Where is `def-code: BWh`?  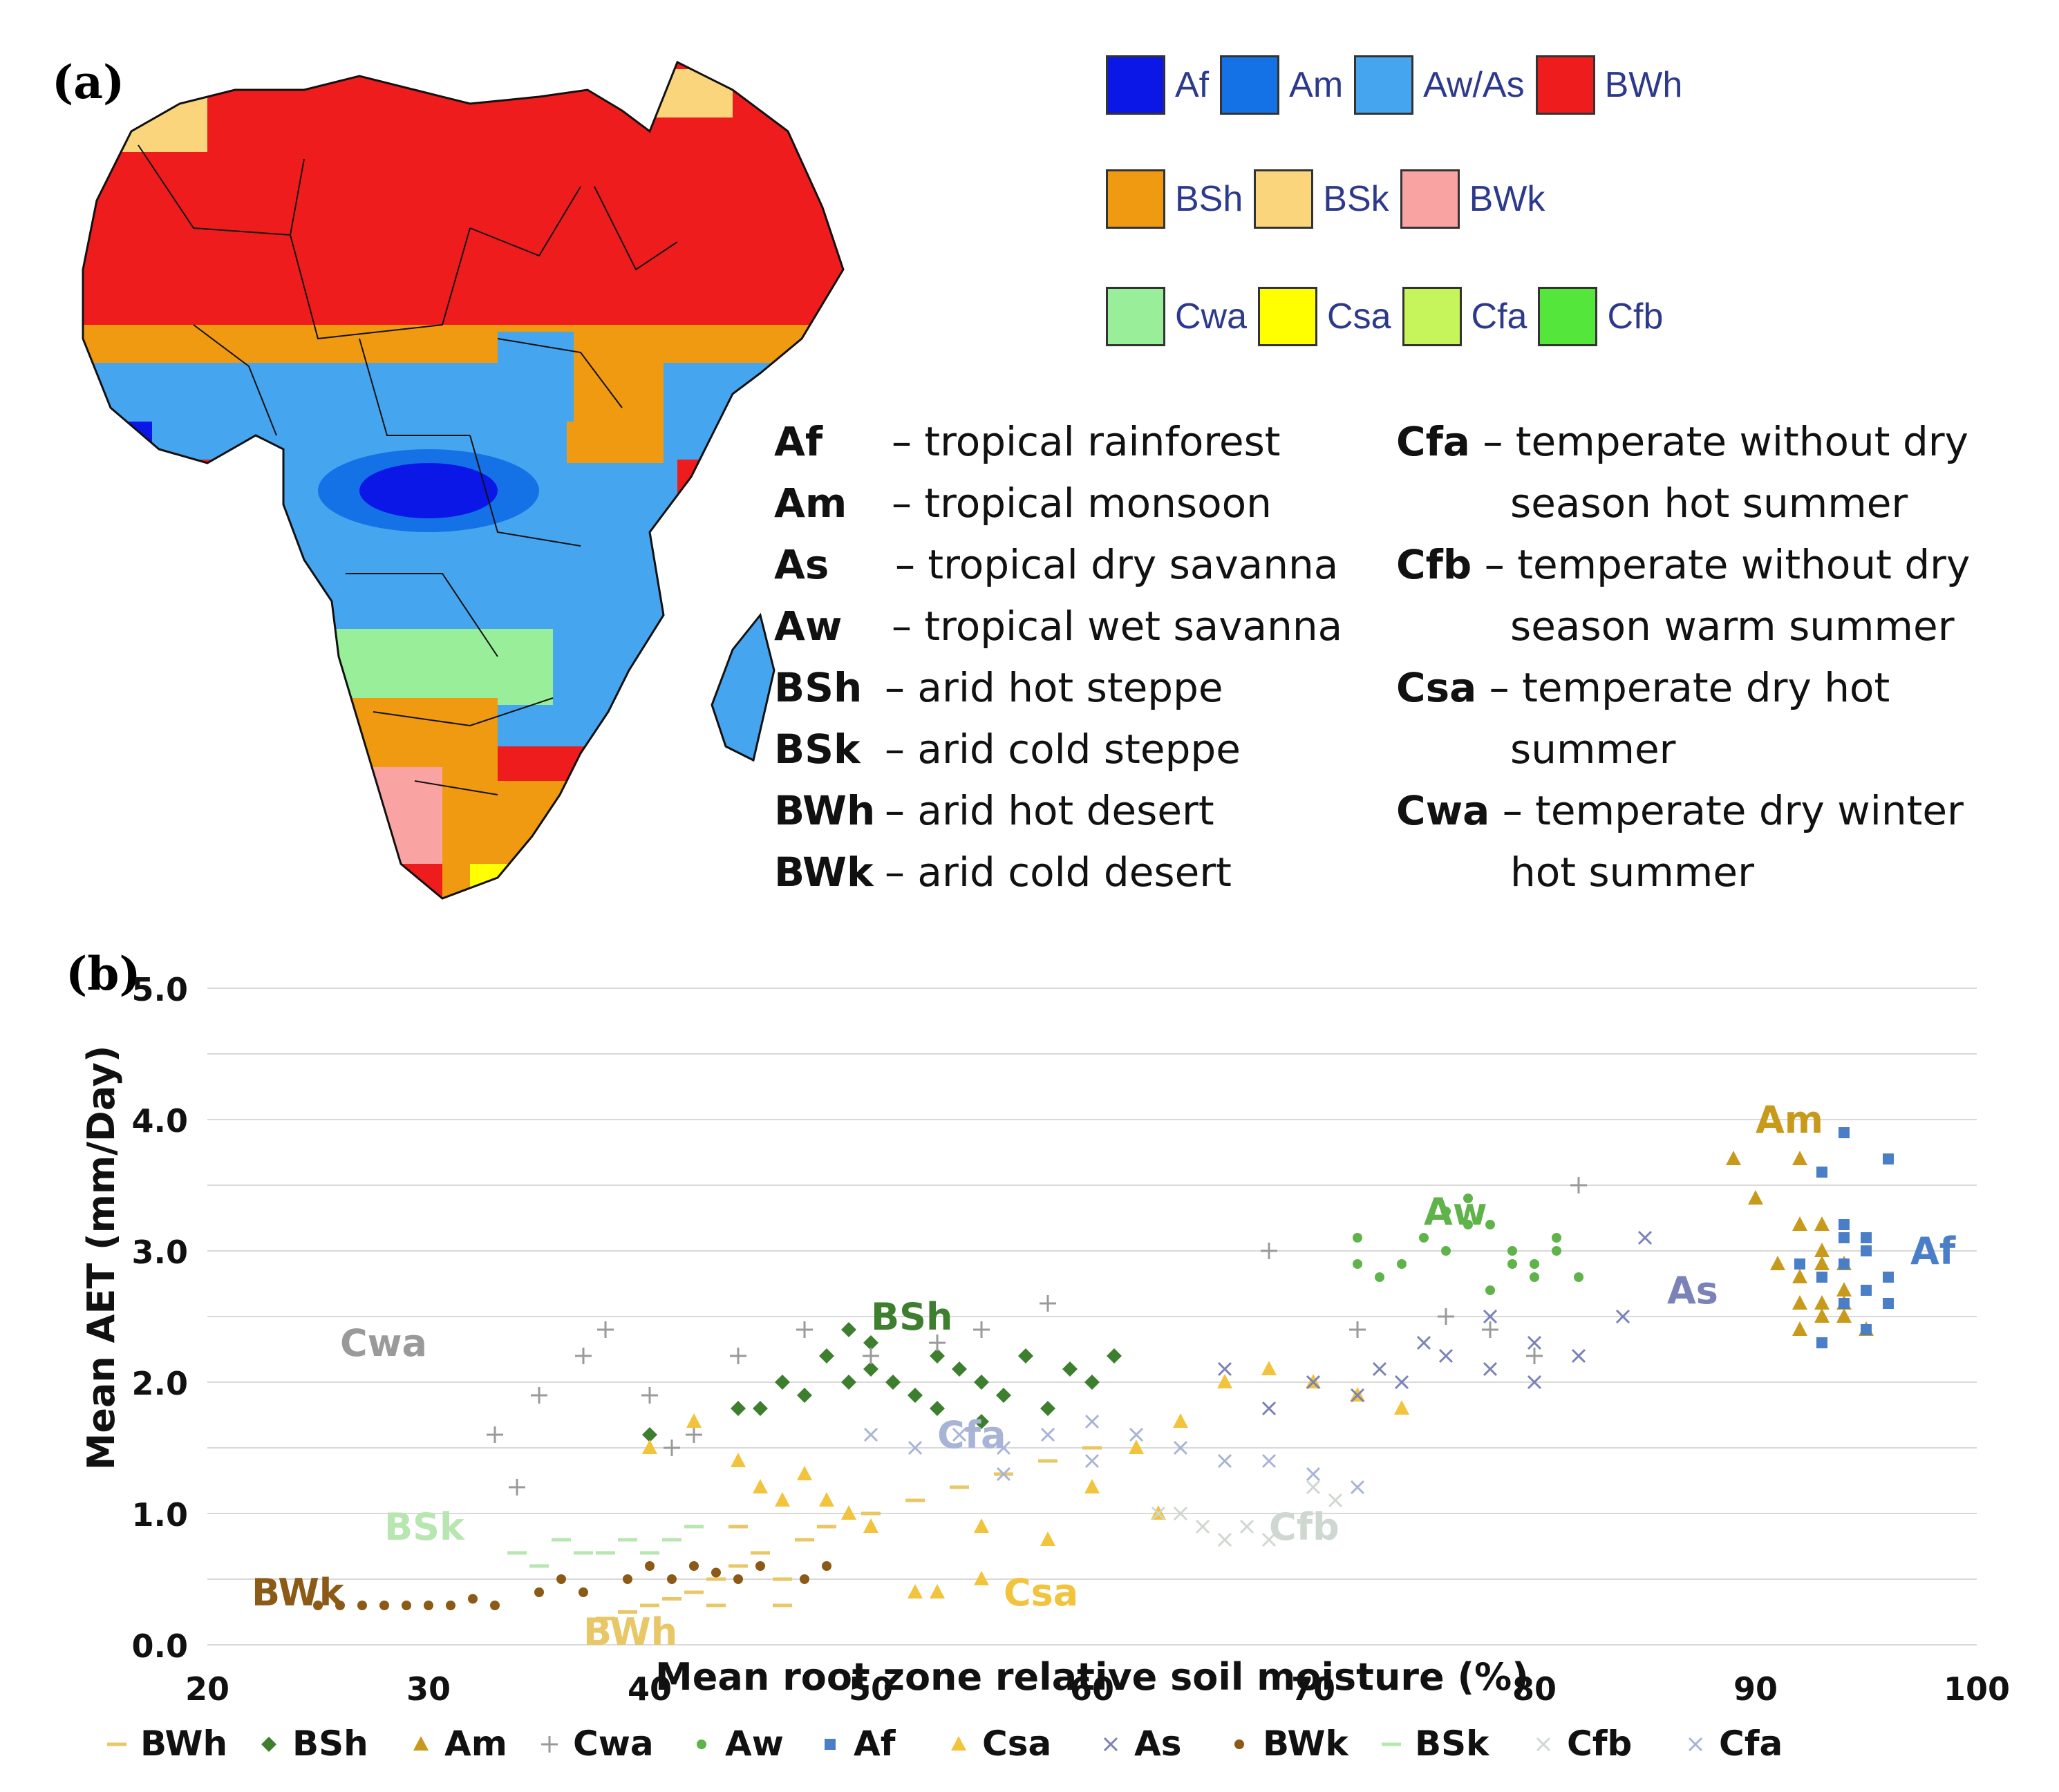
def-code: BWh is located at coordinates (825, 811).